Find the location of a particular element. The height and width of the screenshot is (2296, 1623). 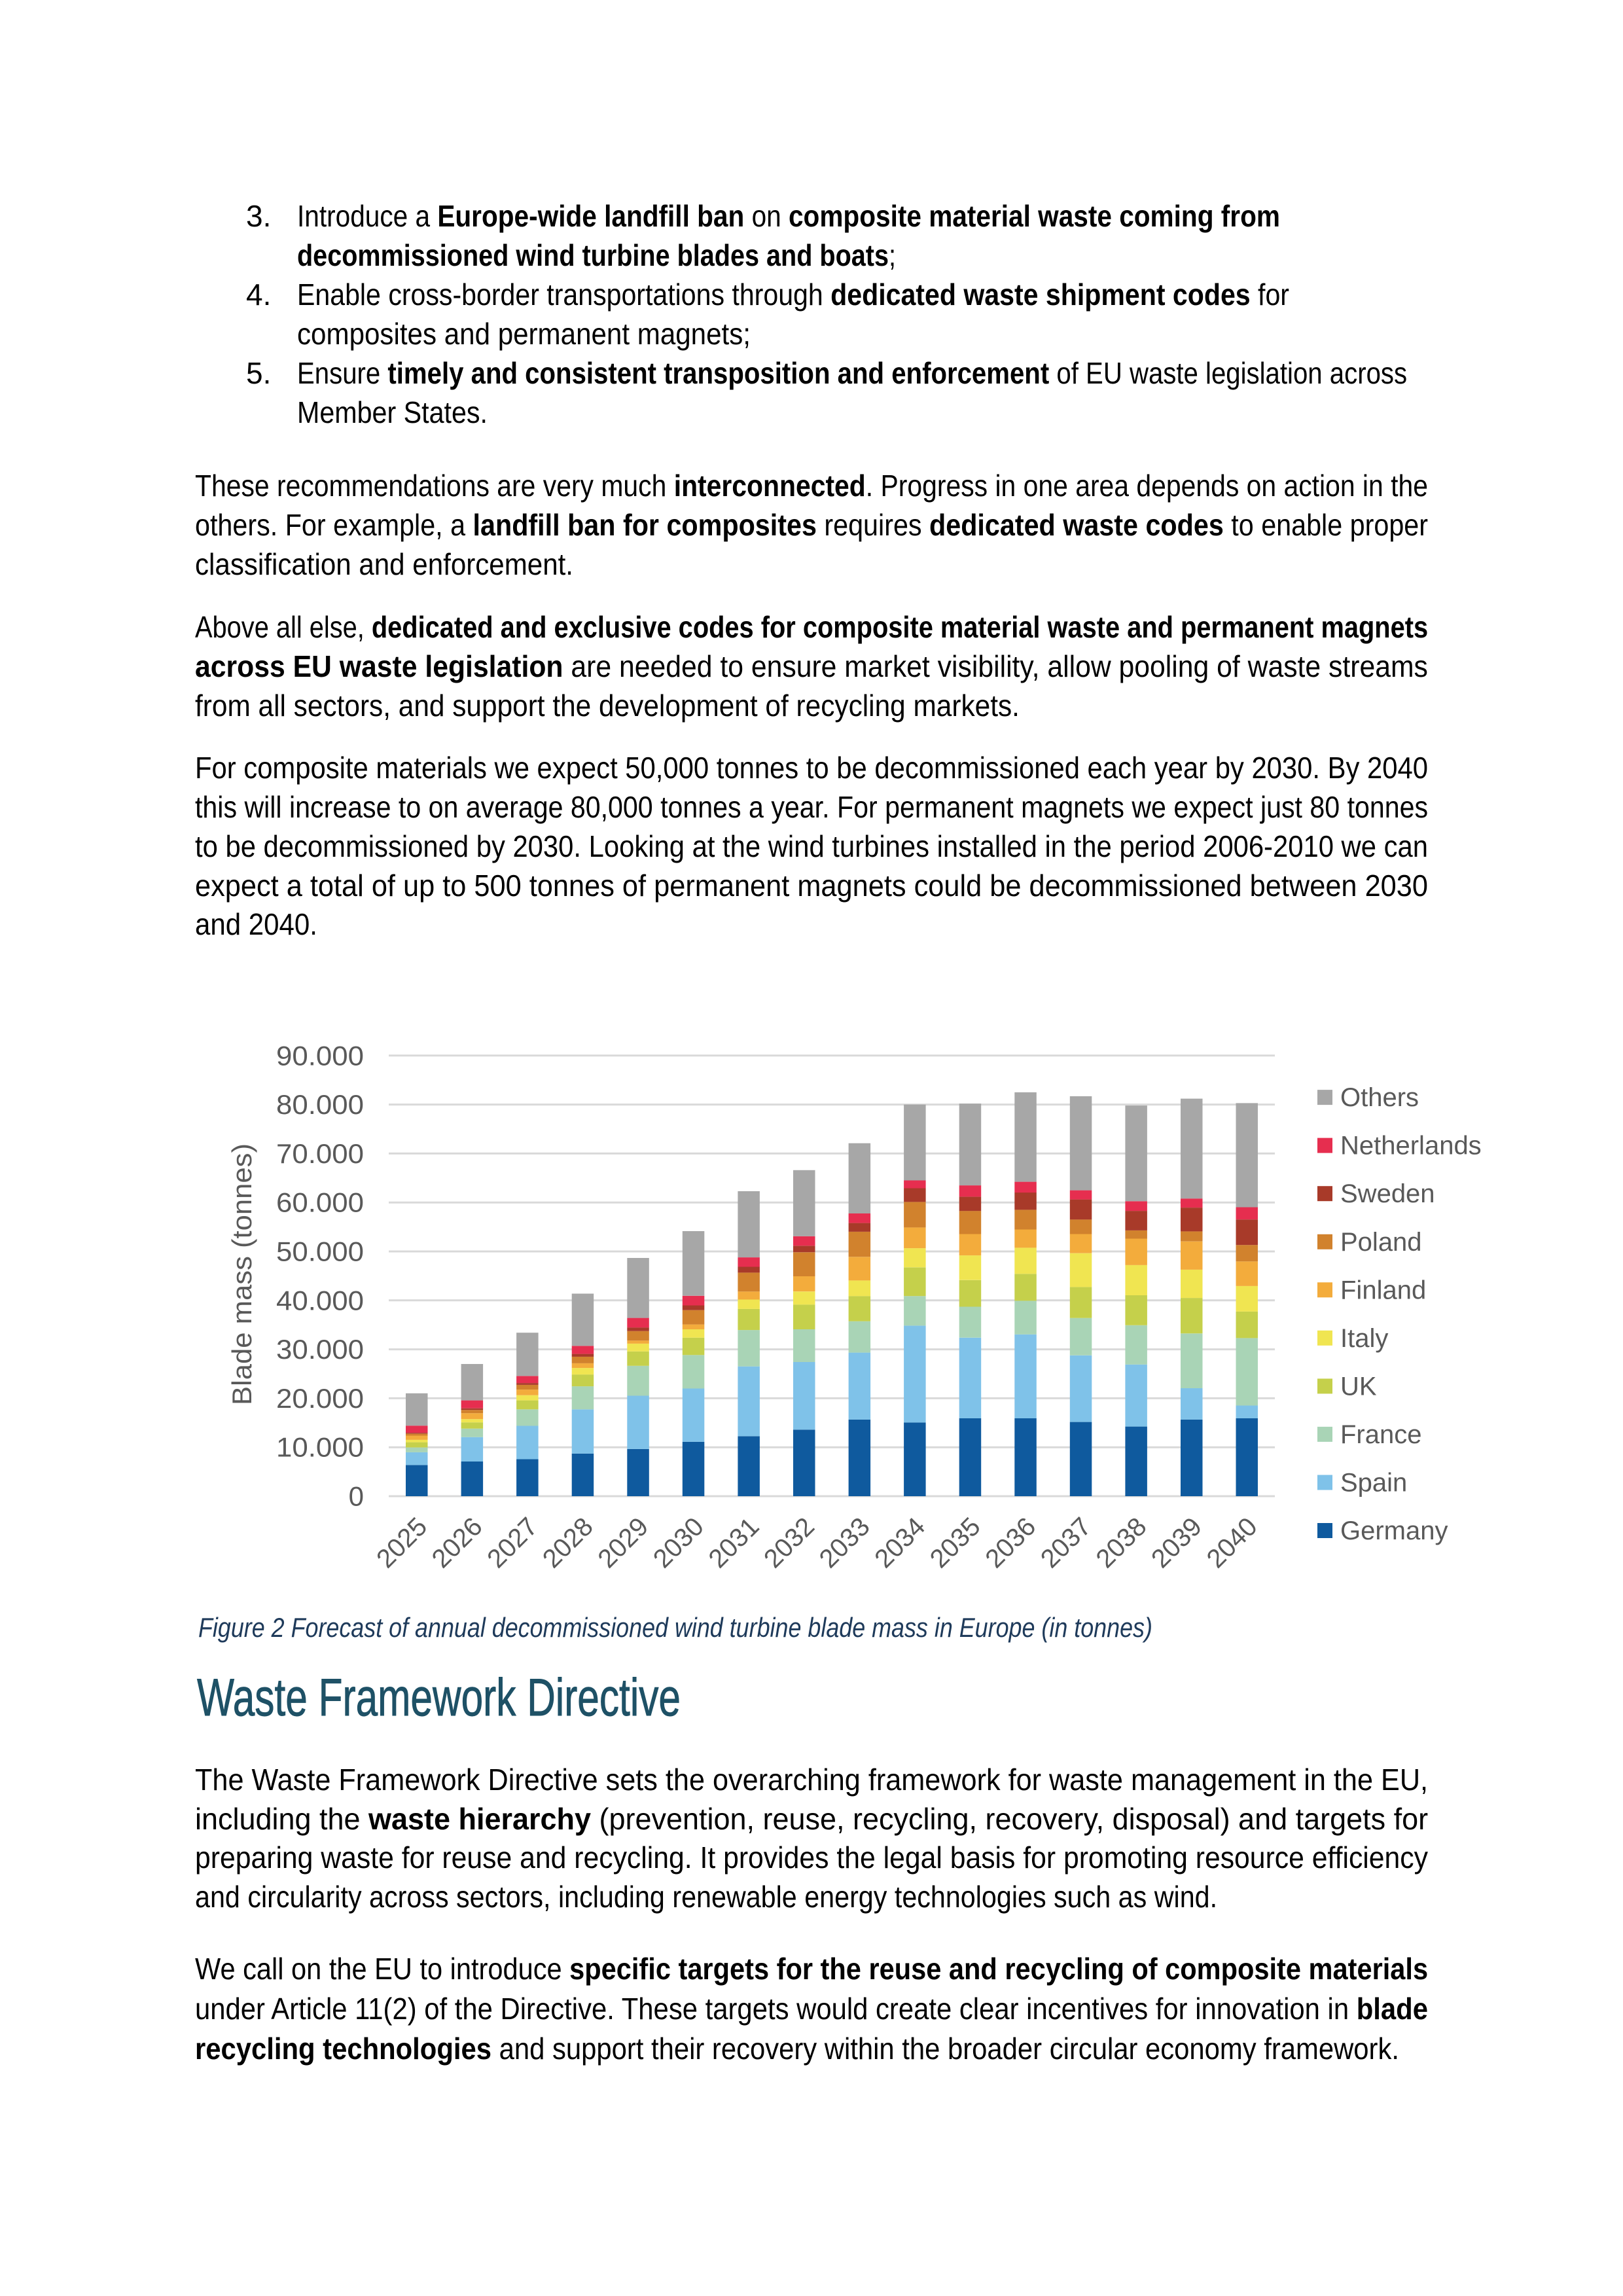

svg-text: 20.000 is located at coordinates (320, 1398).